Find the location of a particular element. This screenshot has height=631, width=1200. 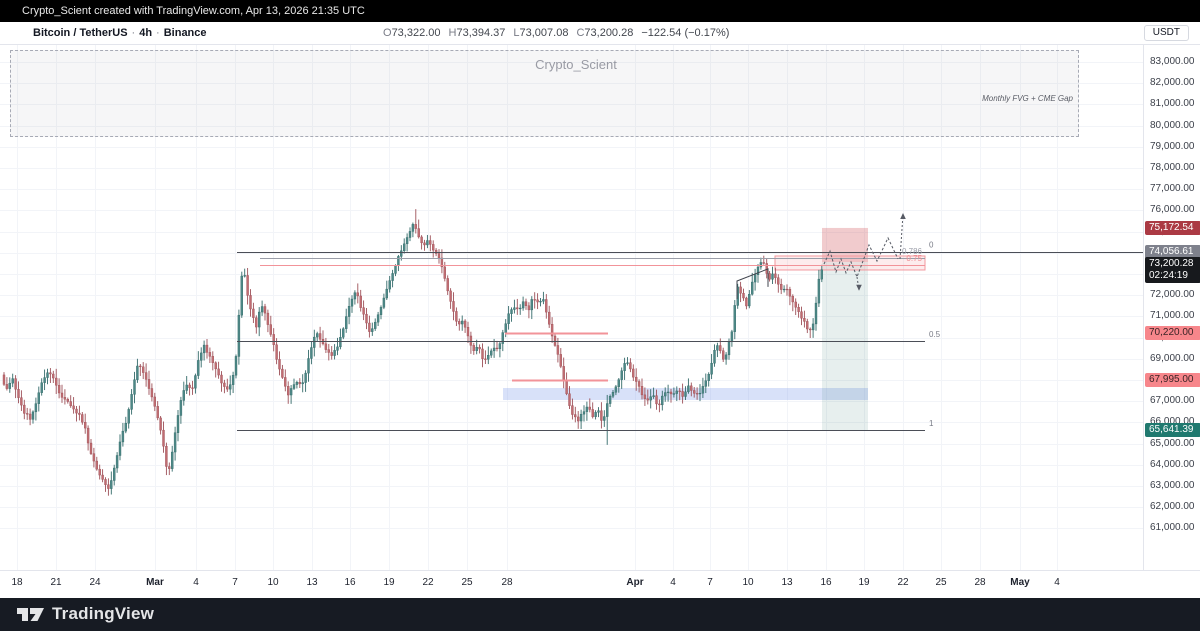

price-tick-label: 77,000.00 is located at coordinates (1172, 189).